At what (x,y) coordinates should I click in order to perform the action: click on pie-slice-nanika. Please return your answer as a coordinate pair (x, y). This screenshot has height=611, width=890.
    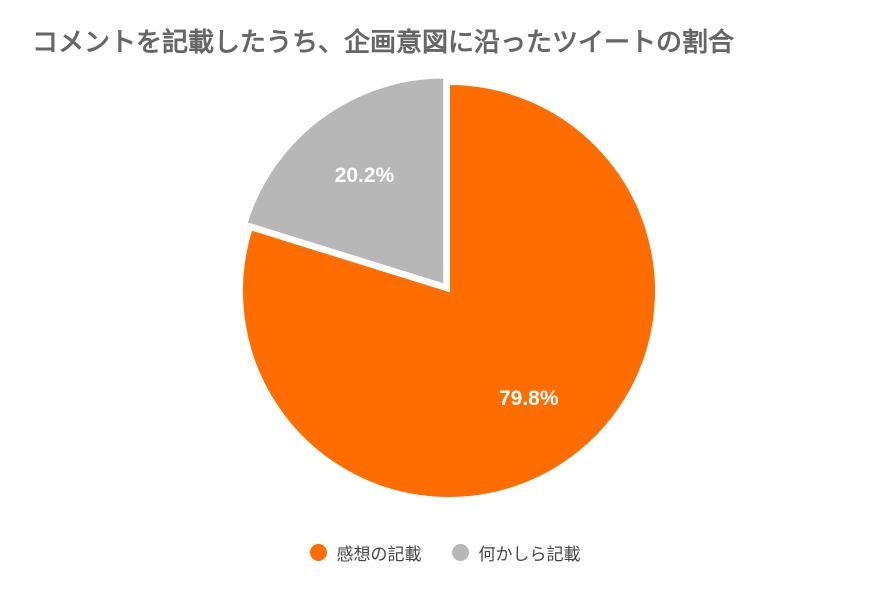
    Looking at the image, I should click on (345, 181).